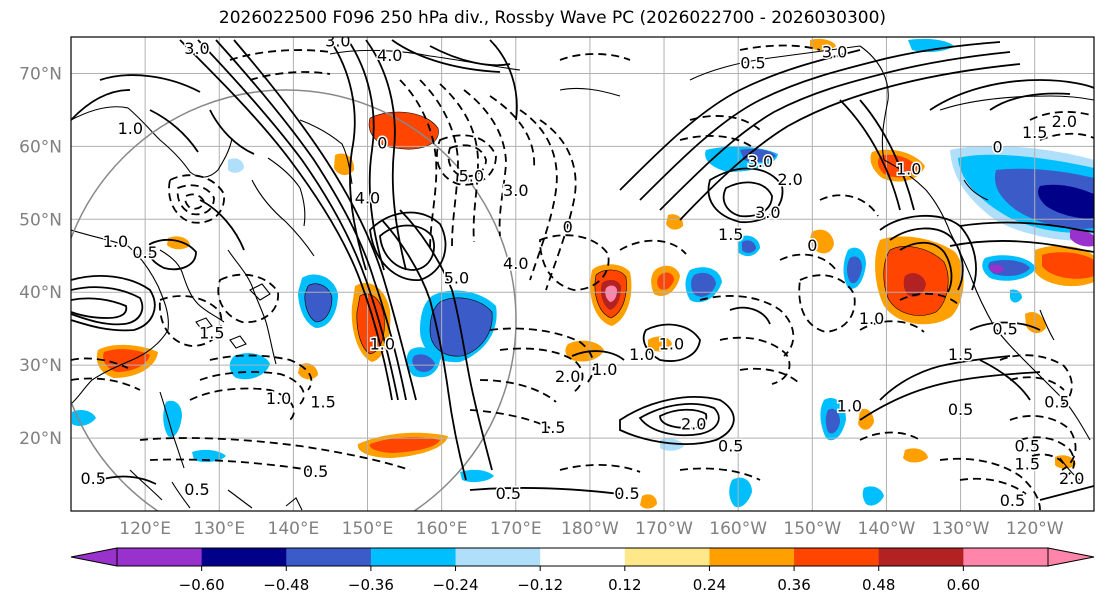 This screenshot has width=1105, height=604. I want to click on colorbar-tick-label: 0.36, so click(793, 585).